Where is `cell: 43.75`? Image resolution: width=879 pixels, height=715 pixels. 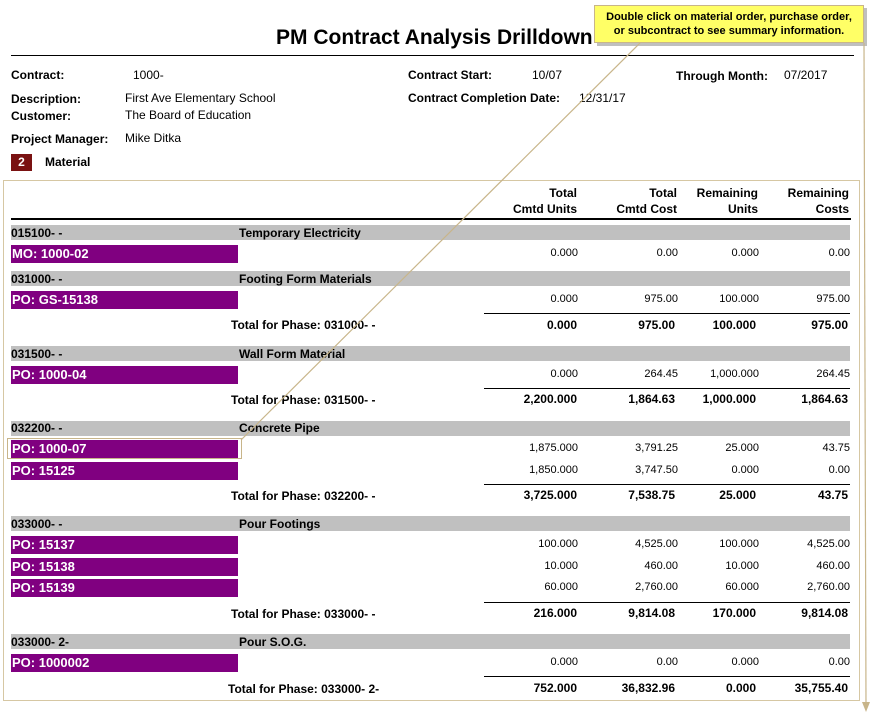 cell: 43.75 is located at coordinates (836, 448).